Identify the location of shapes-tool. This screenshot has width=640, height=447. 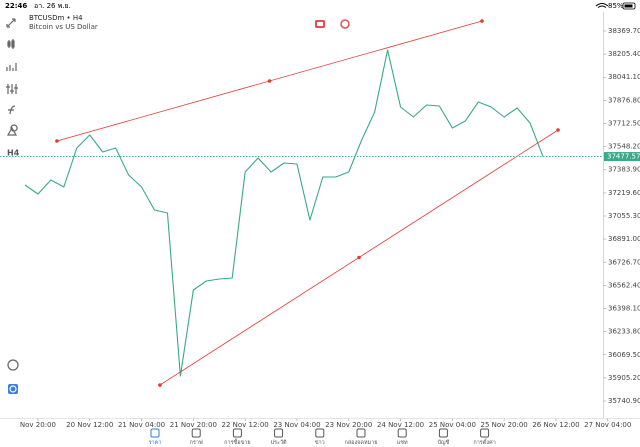
(12, 130).